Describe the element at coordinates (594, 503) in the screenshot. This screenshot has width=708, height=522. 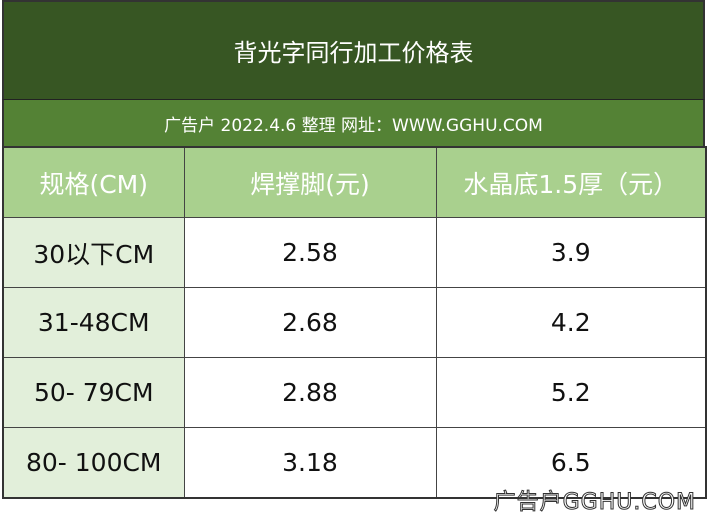
I see `watermark: 广告户GGHU.COM` at that location.